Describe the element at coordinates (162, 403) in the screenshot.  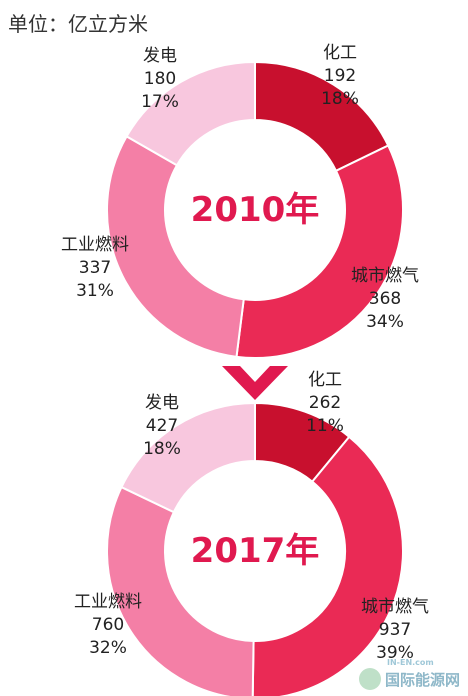
I see `label-2017-power-name: 发电` at that location.